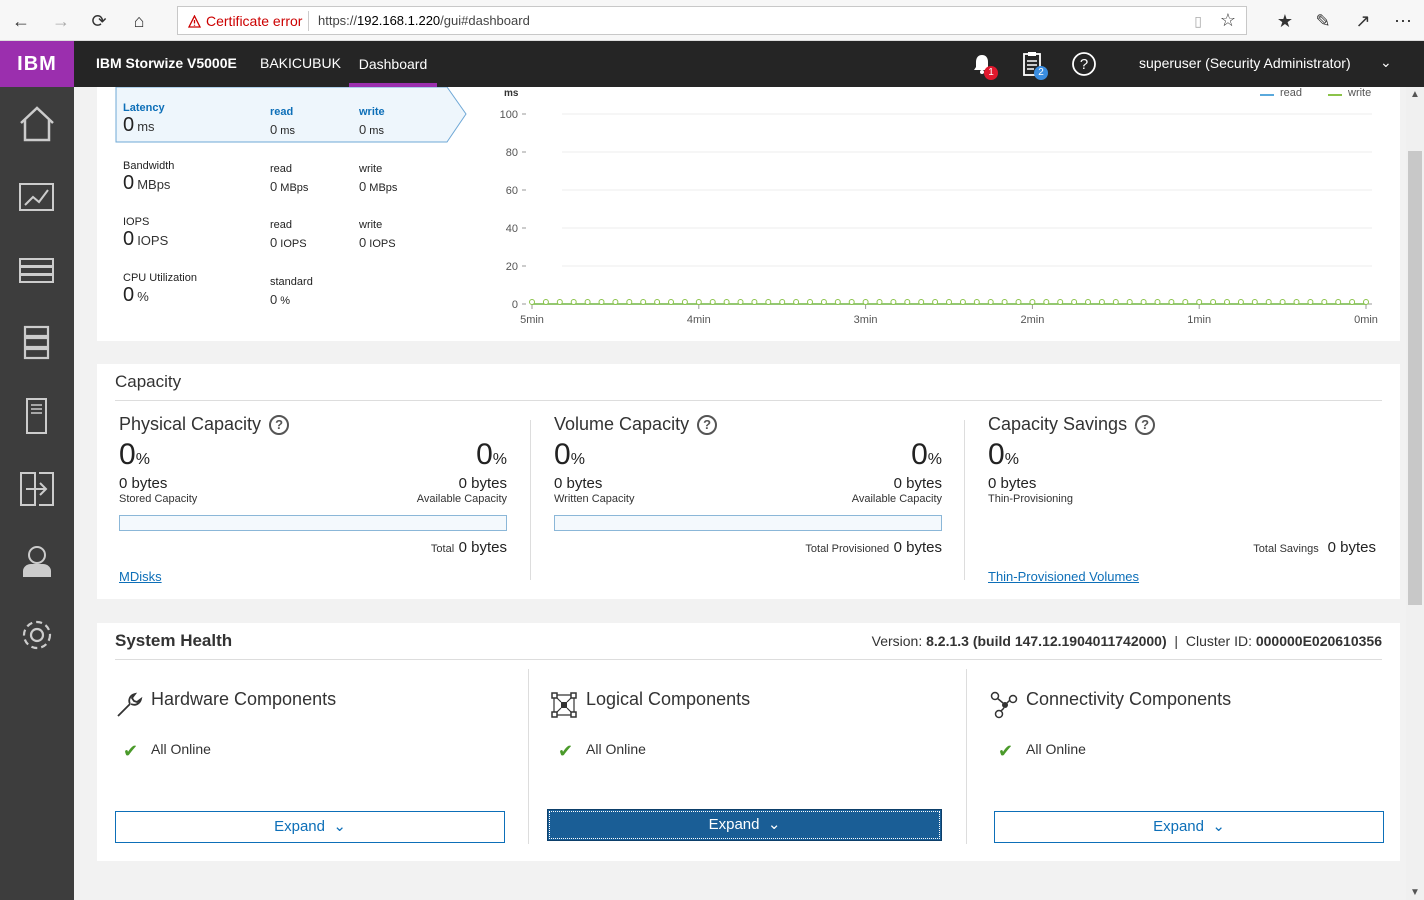 The image size is (1424, 900). Describe the element at coordinates (244, 699) in the screenshot. I see `hardware-components-title: Hardware Components` at that location.